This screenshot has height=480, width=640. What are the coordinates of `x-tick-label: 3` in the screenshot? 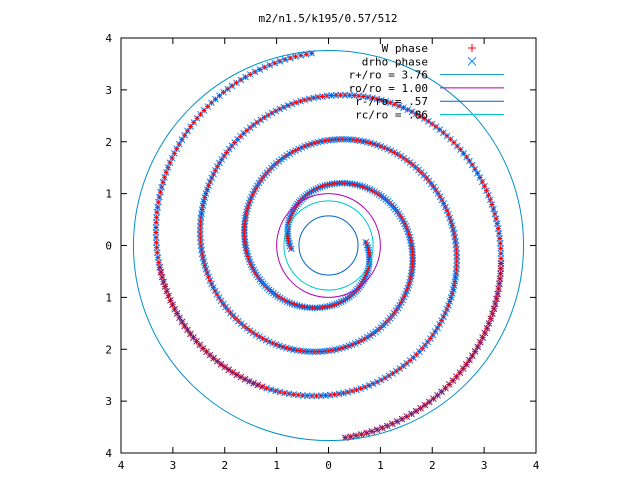 It's located at (173, 465).